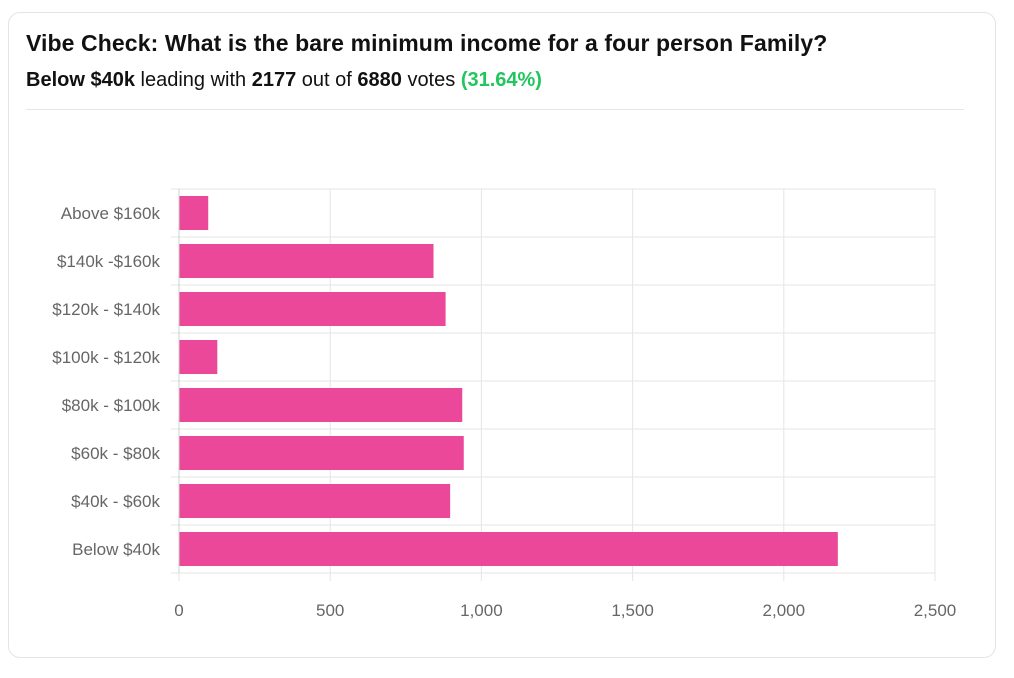 The width and height of the screenshot is (1014, 678). I want to click on category-label: $40k - $60k, so click(115, 501).